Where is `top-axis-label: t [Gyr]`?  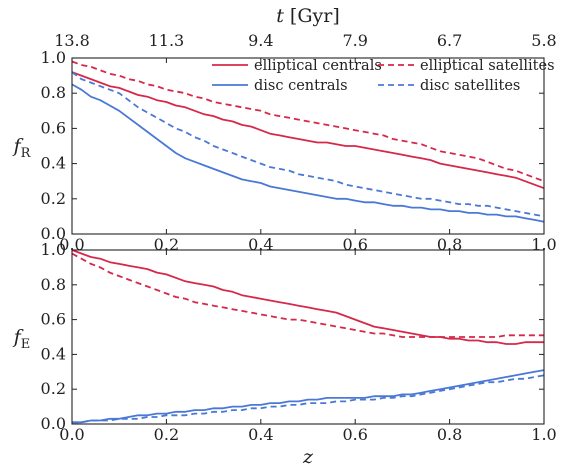 top-axis-label: t [Gyr] is located at coordinates (308, 16).